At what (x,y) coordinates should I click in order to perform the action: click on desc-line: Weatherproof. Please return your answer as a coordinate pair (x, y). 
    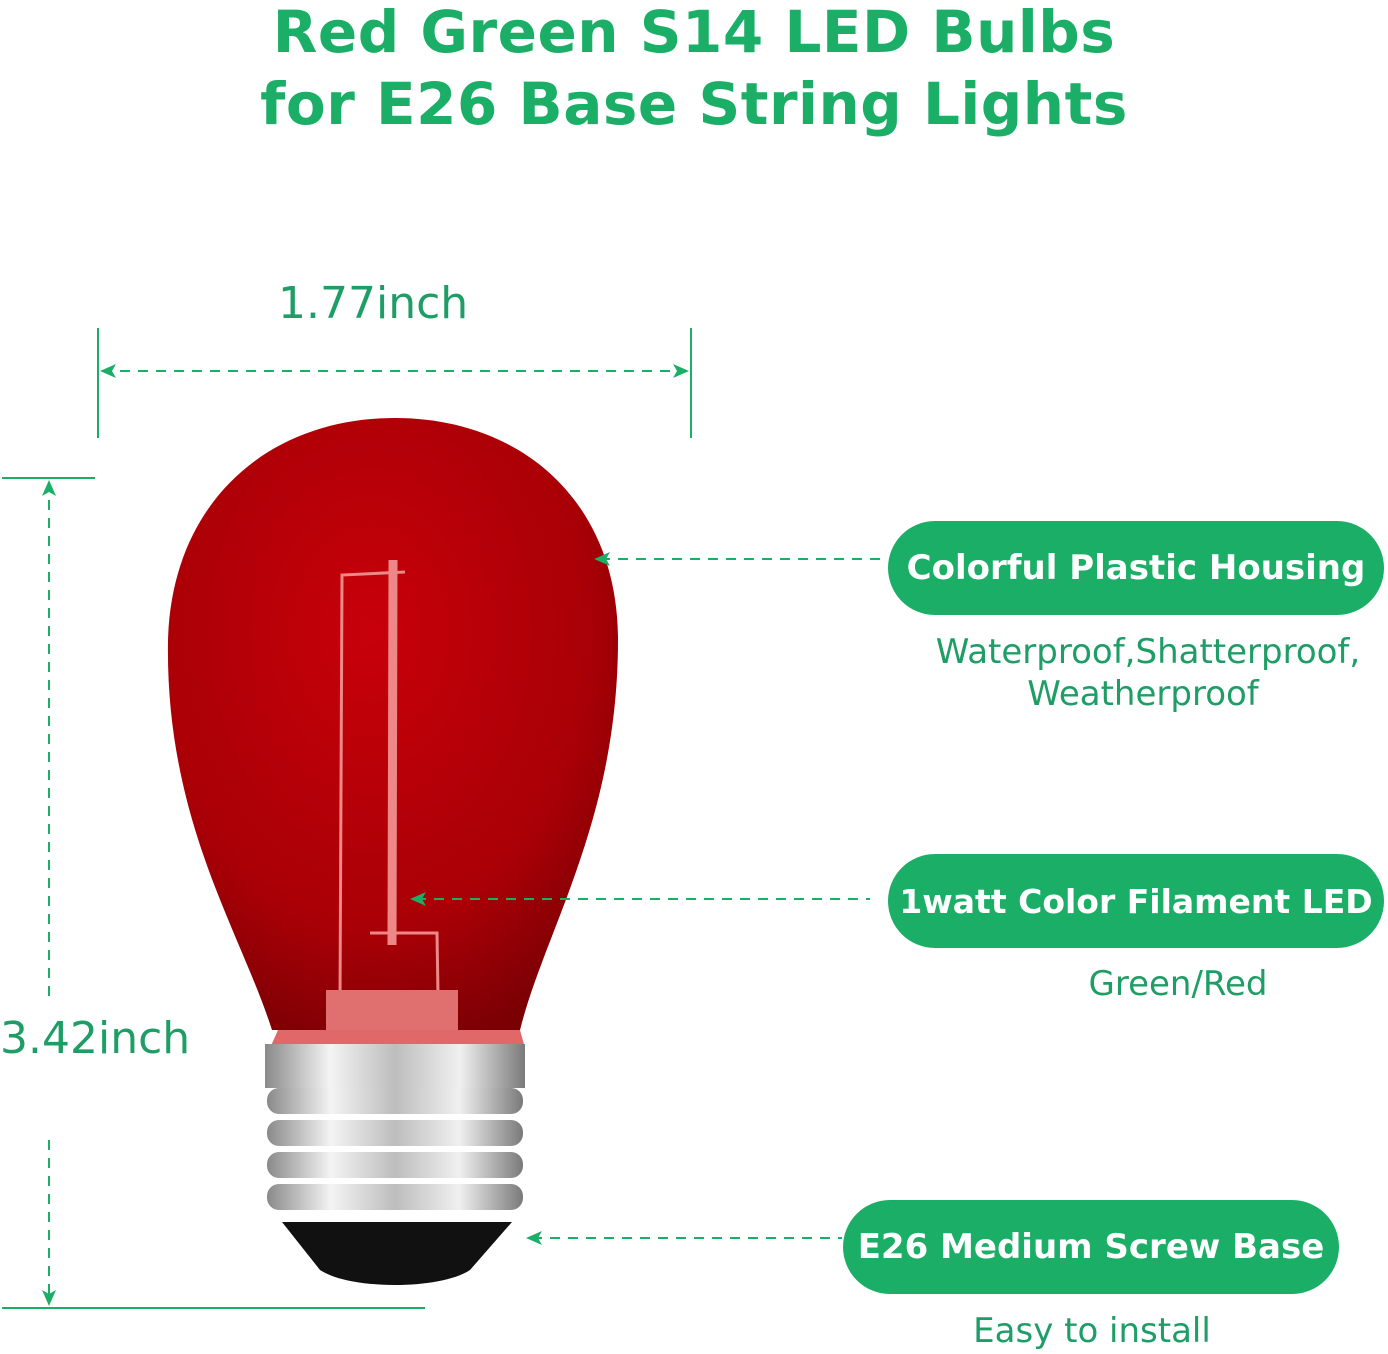
    Looking at the image, I should click on (1143, 694).